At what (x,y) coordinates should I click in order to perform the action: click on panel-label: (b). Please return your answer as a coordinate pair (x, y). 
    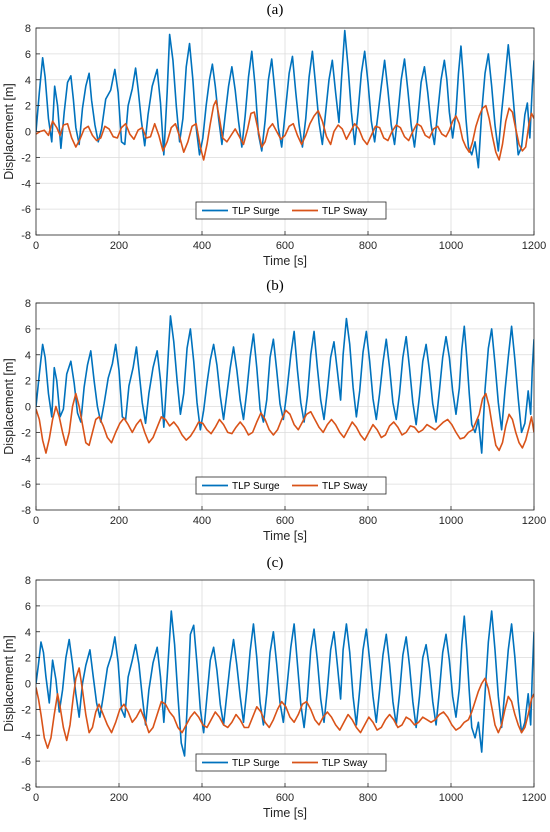
    Looking at the image, I should click on (275, 286).